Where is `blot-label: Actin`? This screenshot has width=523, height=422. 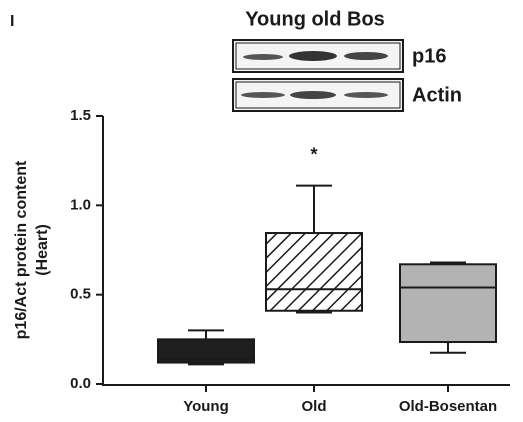 blot-label: Actin is located at coordinates (437, 95).